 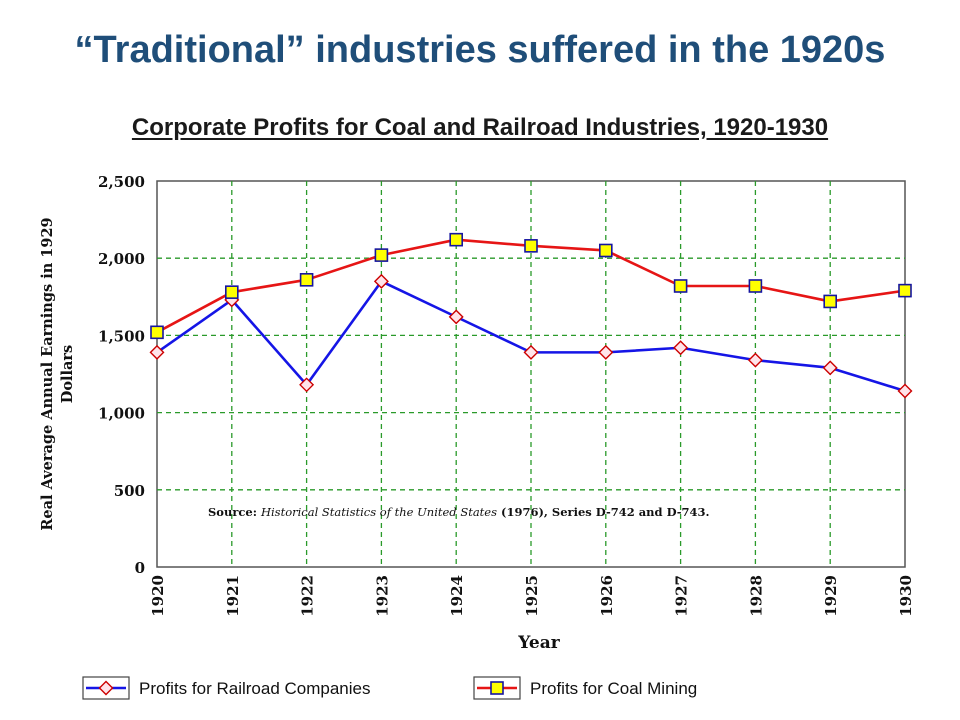 What do you see at coordinates (140, 568) in the screenshot?
I see `y-tick-label: 0` at bounding box center [140, 568].